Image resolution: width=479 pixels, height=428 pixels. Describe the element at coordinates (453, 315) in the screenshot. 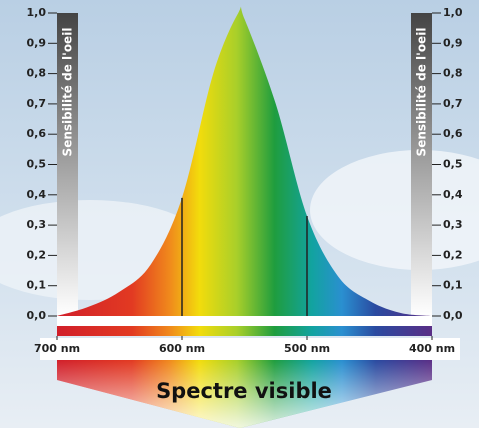

I see `y2-tick-label: 0,0` at that location.